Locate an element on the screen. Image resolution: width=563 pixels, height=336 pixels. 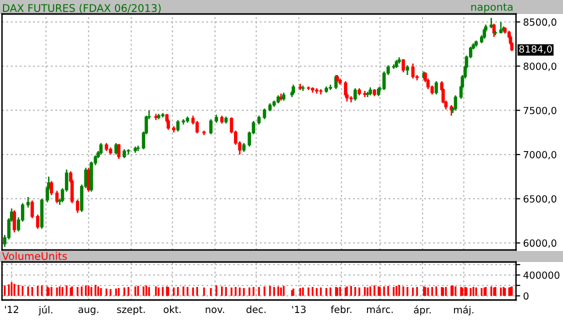
x-tick-label: '12 is located at coordinates (11, 309).